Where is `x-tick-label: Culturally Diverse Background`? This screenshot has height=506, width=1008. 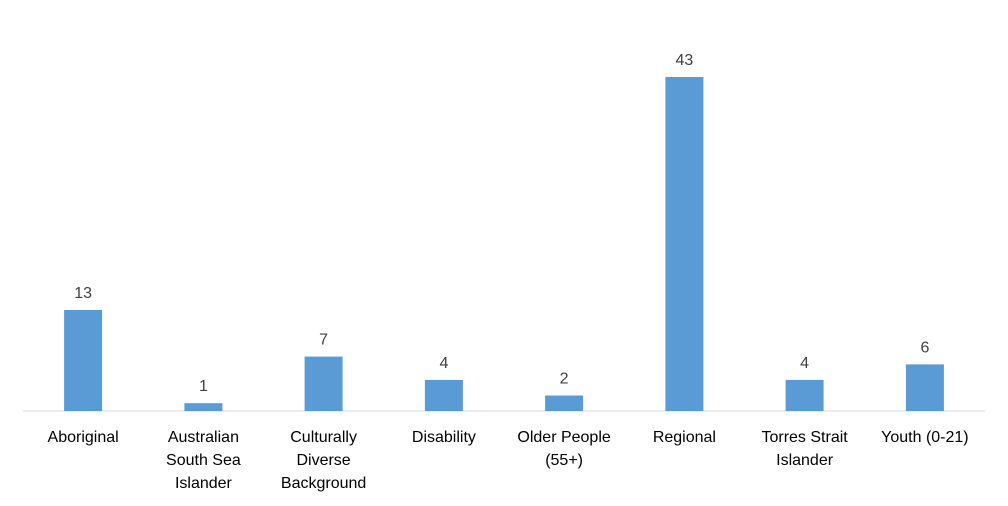 x-tick-label: Culturally Diverse Background is located at coordinates (323, 460).